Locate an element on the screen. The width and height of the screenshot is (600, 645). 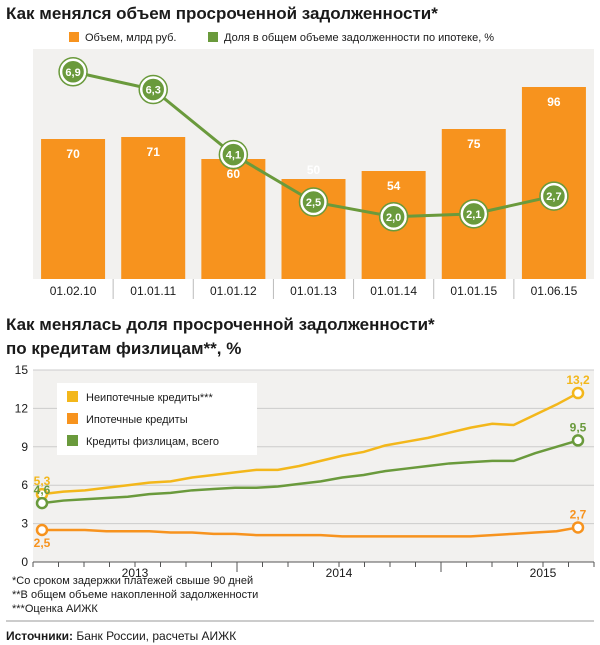
bar-01.02.10 is located at coordinates (73, 209).